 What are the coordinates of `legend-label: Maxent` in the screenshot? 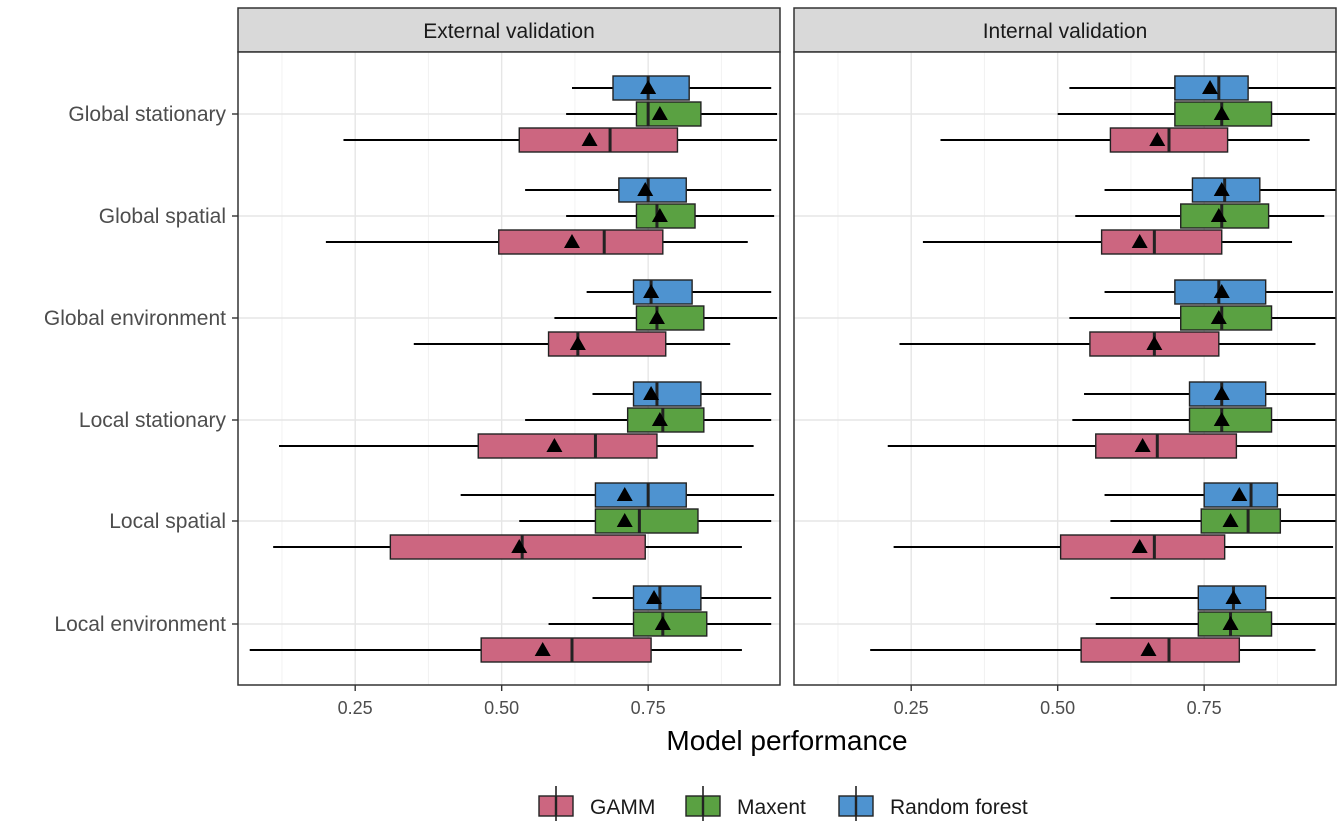 It's located at (771, 807).